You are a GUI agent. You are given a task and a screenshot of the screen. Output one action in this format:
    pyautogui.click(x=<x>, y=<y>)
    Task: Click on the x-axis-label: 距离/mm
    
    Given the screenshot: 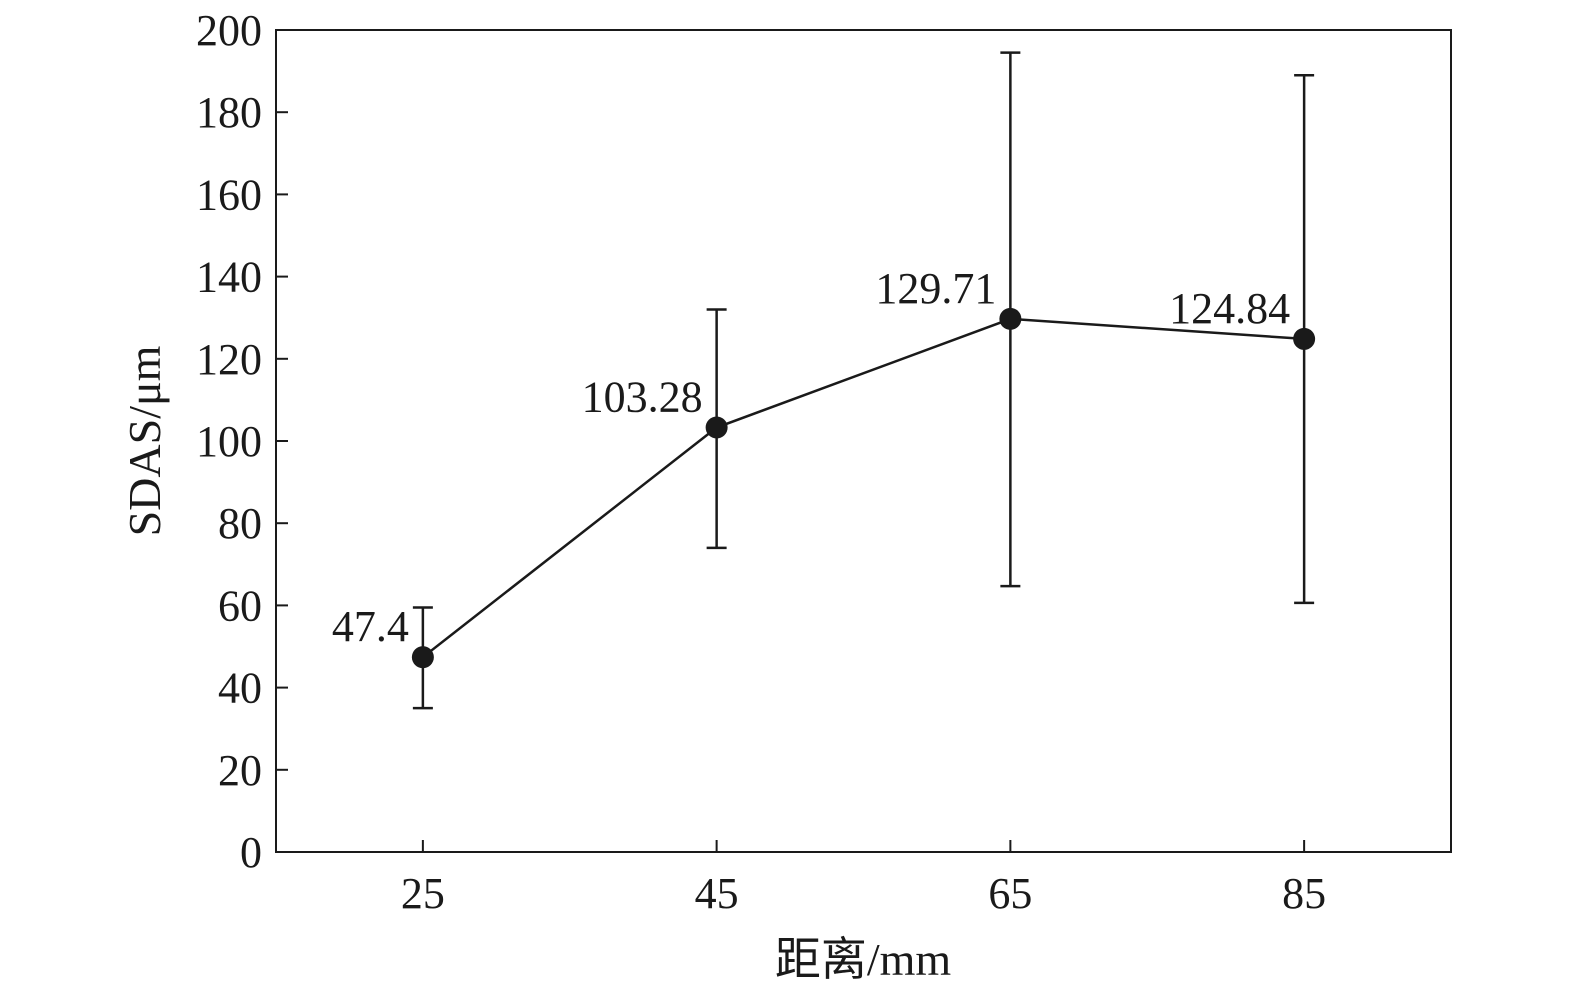 What is the action you would take?
    pyautogui.click(x=863, y=959)
    